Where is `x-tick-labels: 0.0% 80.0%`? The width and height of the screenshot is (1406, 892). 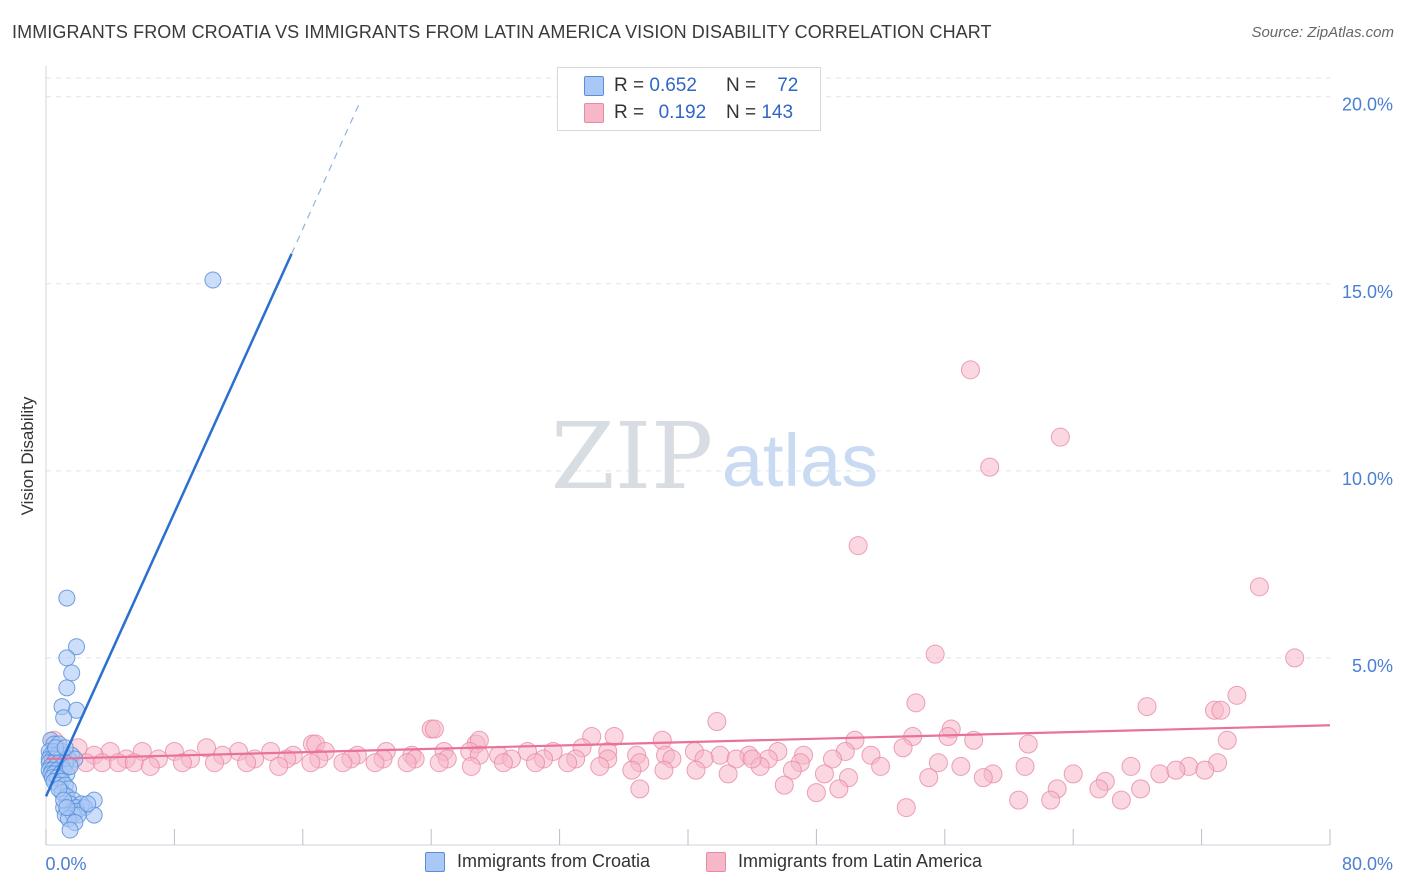 x-tick-labels: 0.0% 80.0% is located at coordinates (719, 864).